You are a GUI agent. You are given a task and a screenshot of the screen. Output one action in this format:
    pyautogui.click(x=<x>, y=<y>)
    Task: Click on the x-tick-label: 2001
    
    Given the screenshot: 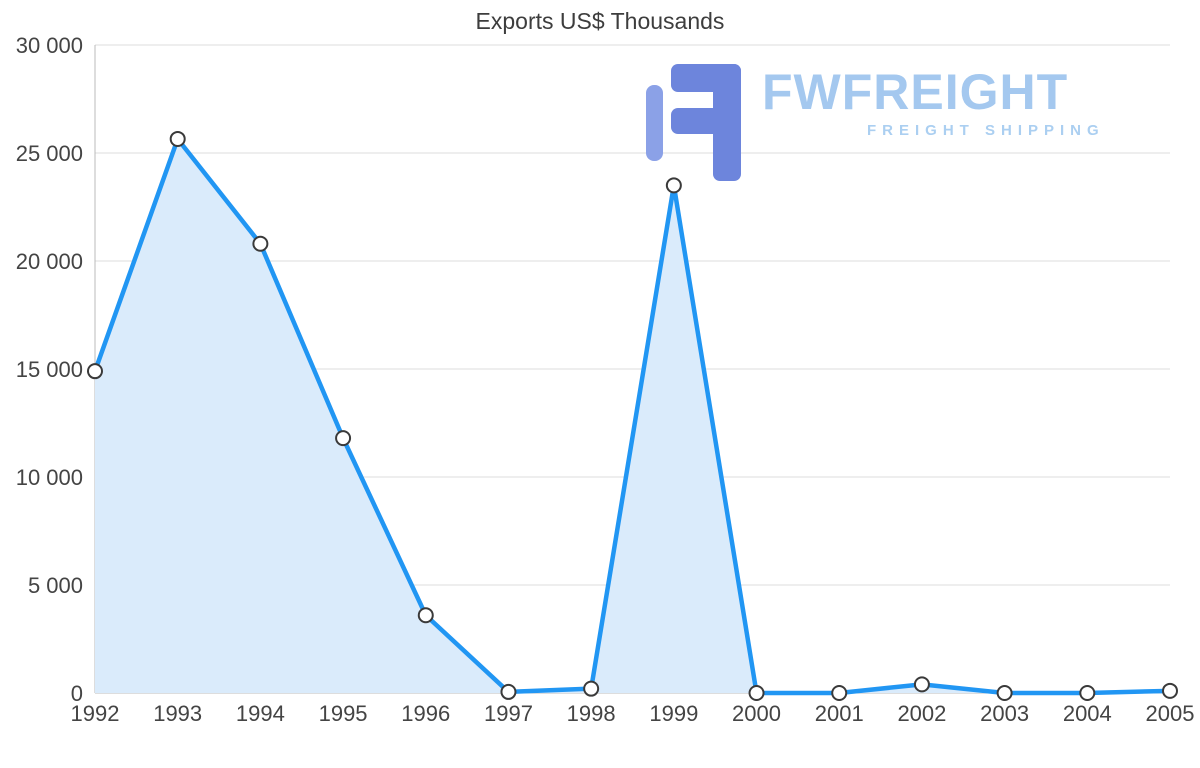 What is the action you would take?
    pyautogui.click(x=839, y=713)
    